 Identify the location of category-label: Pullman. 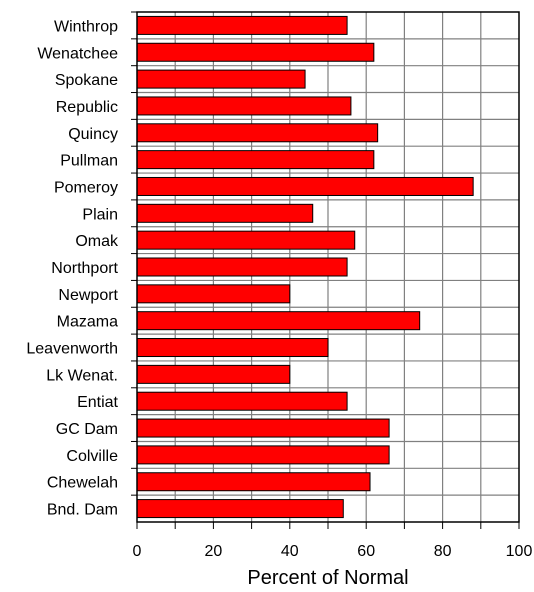
(89, 161).